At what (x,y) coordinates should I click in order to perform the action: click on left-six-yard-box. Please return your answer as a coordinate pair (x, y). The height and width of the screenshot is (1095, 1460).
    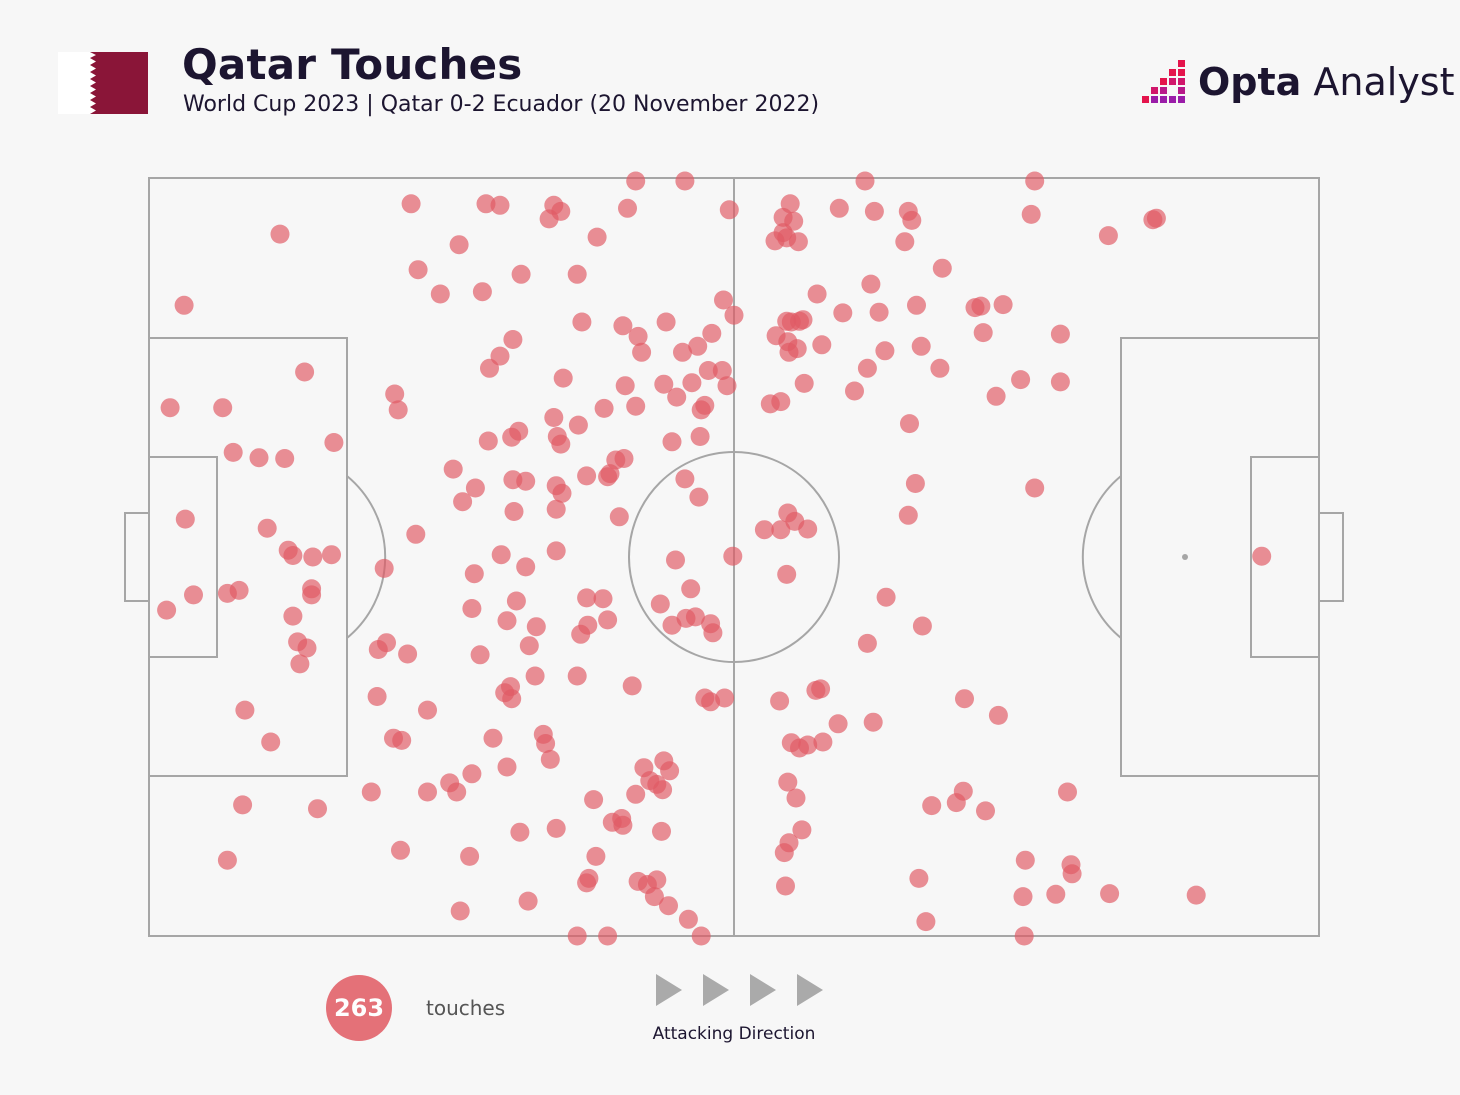
    Looking at the image, I should click on (183, 557).